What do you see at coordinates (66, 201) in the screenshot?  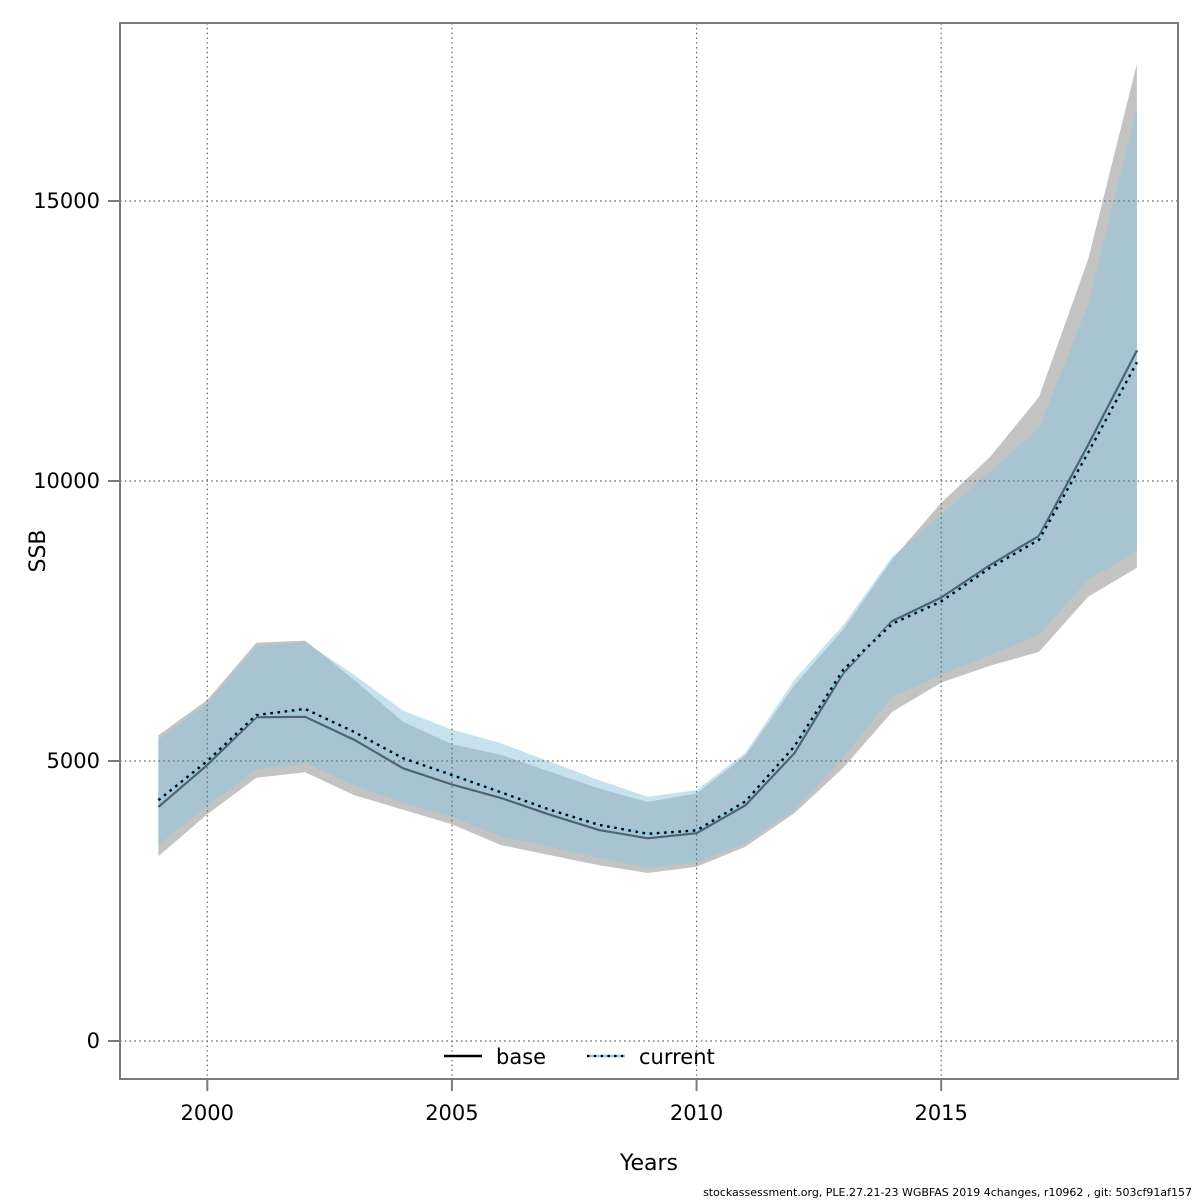 I see `y-tick-label-15000: 15000` at bounding box center [66, 201].